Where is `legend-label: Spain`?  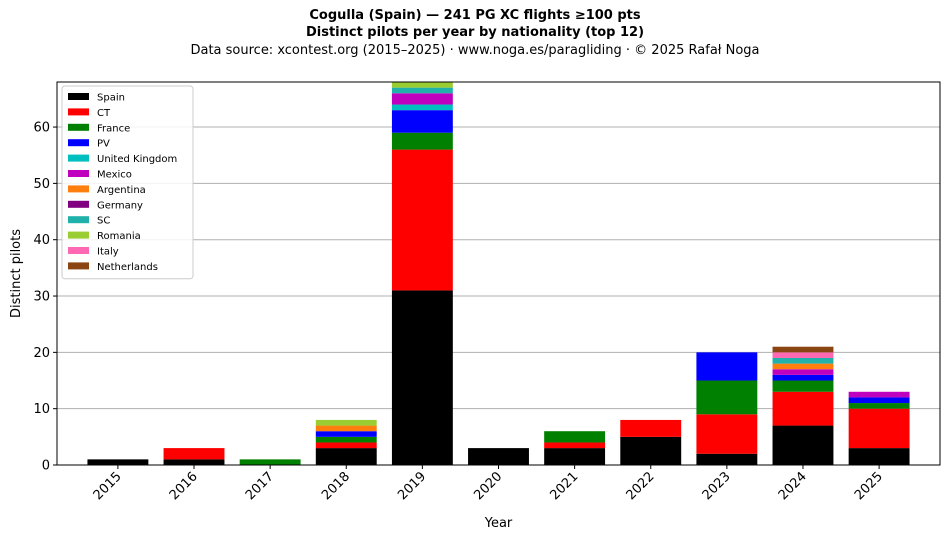
legend-label: Spain is located at coordinates (111, 98).